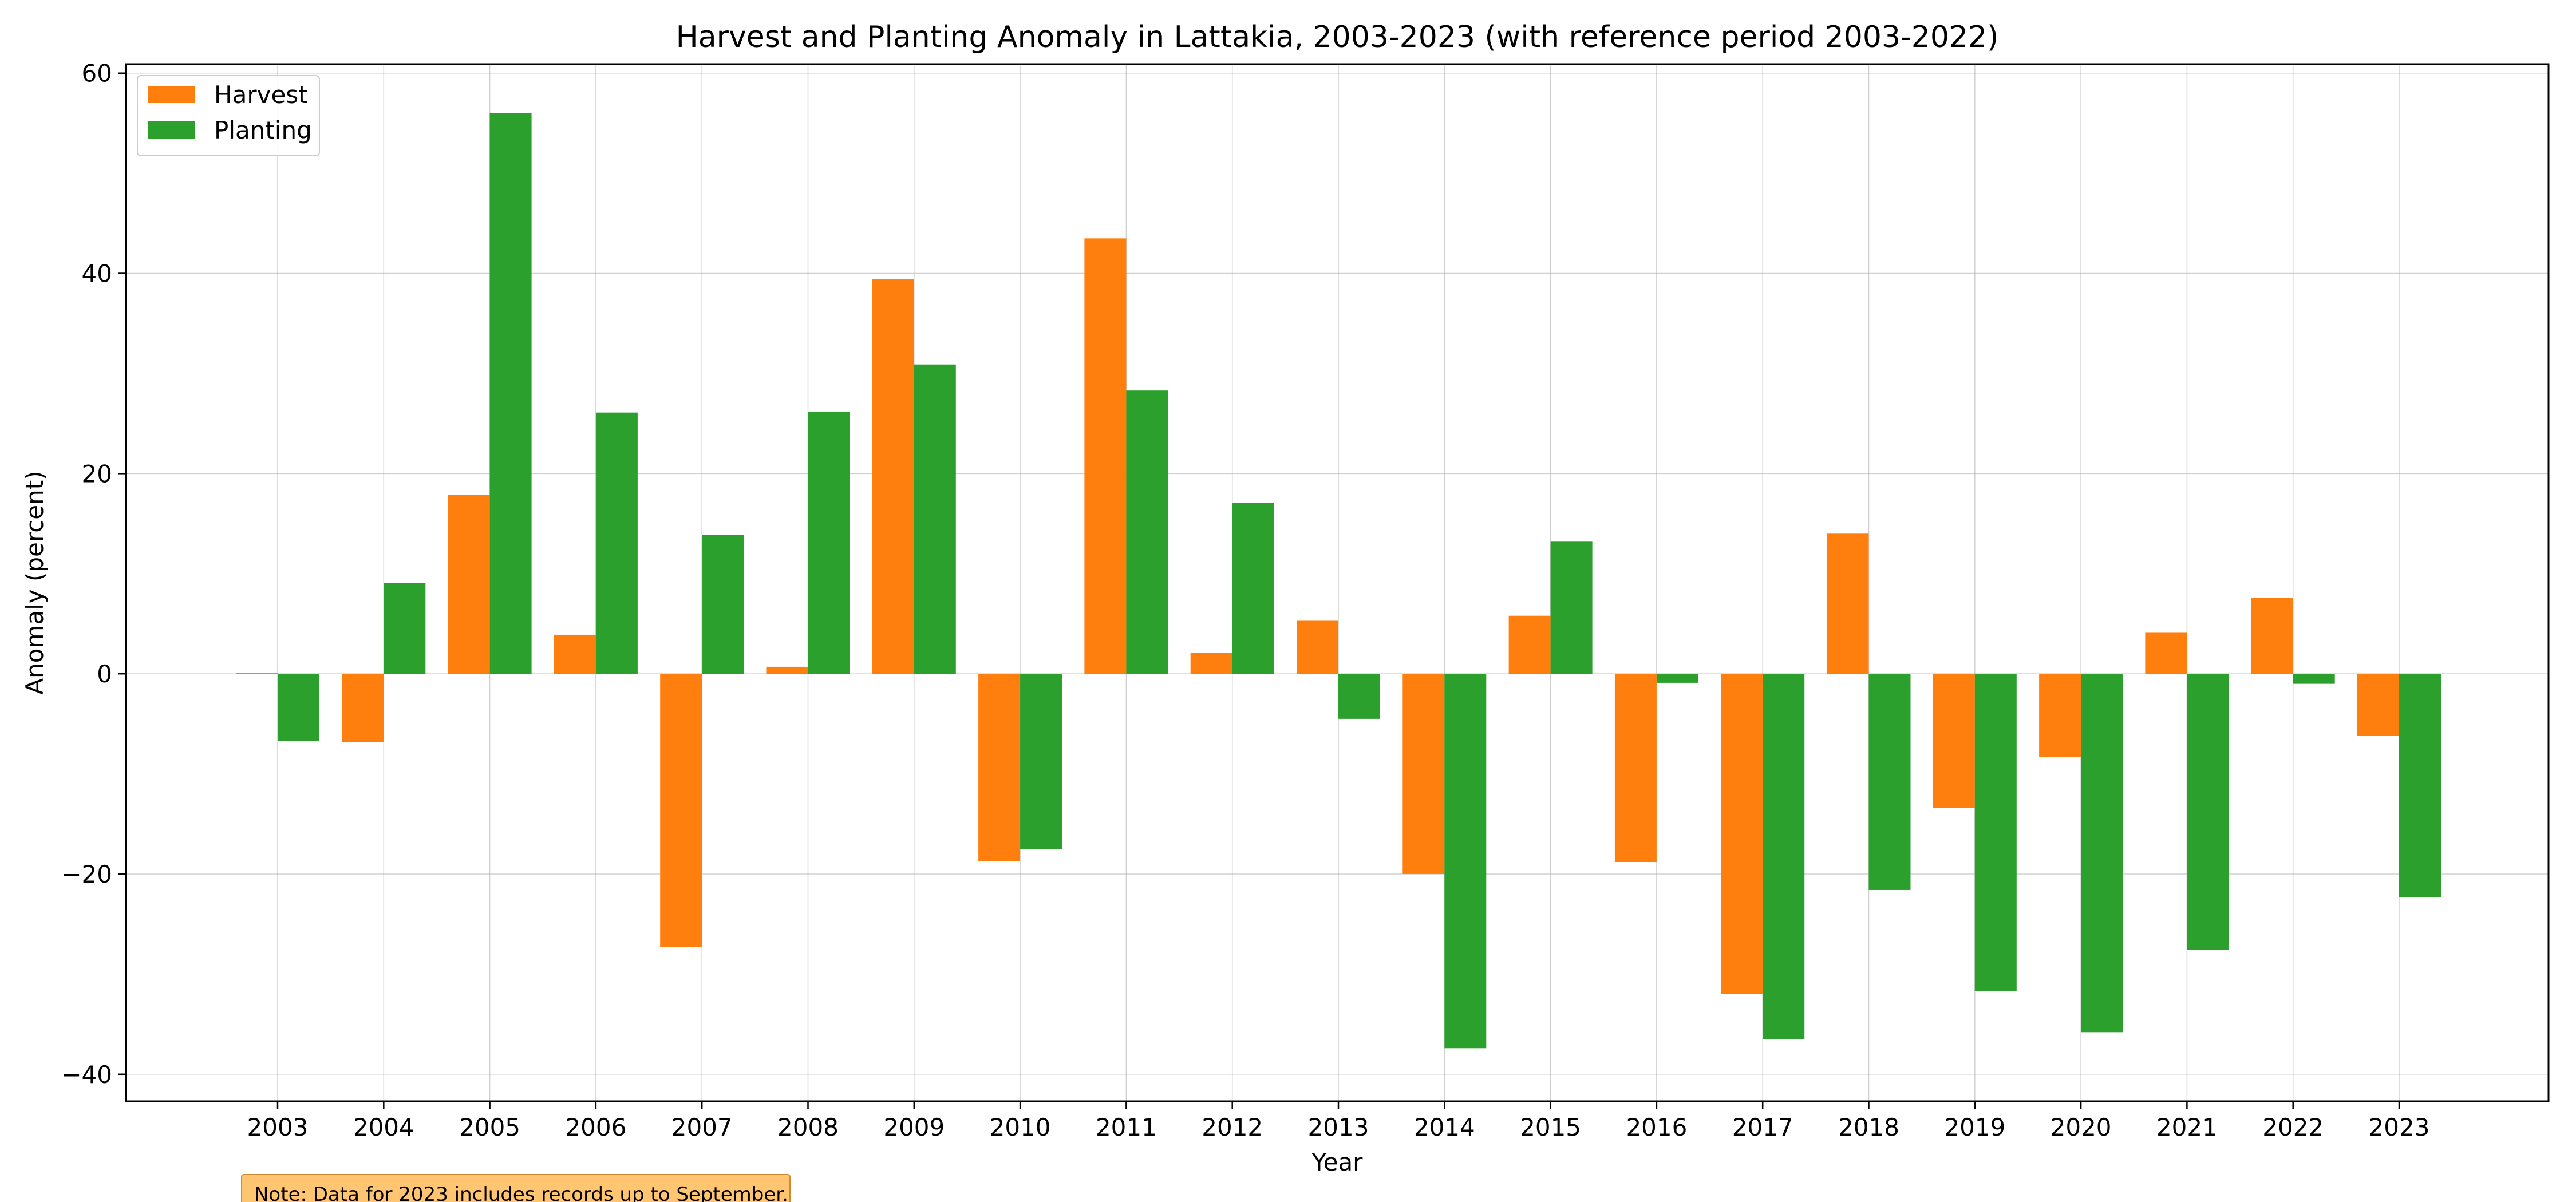  I want to click on bar-harvest-2006, so click(575, 654).